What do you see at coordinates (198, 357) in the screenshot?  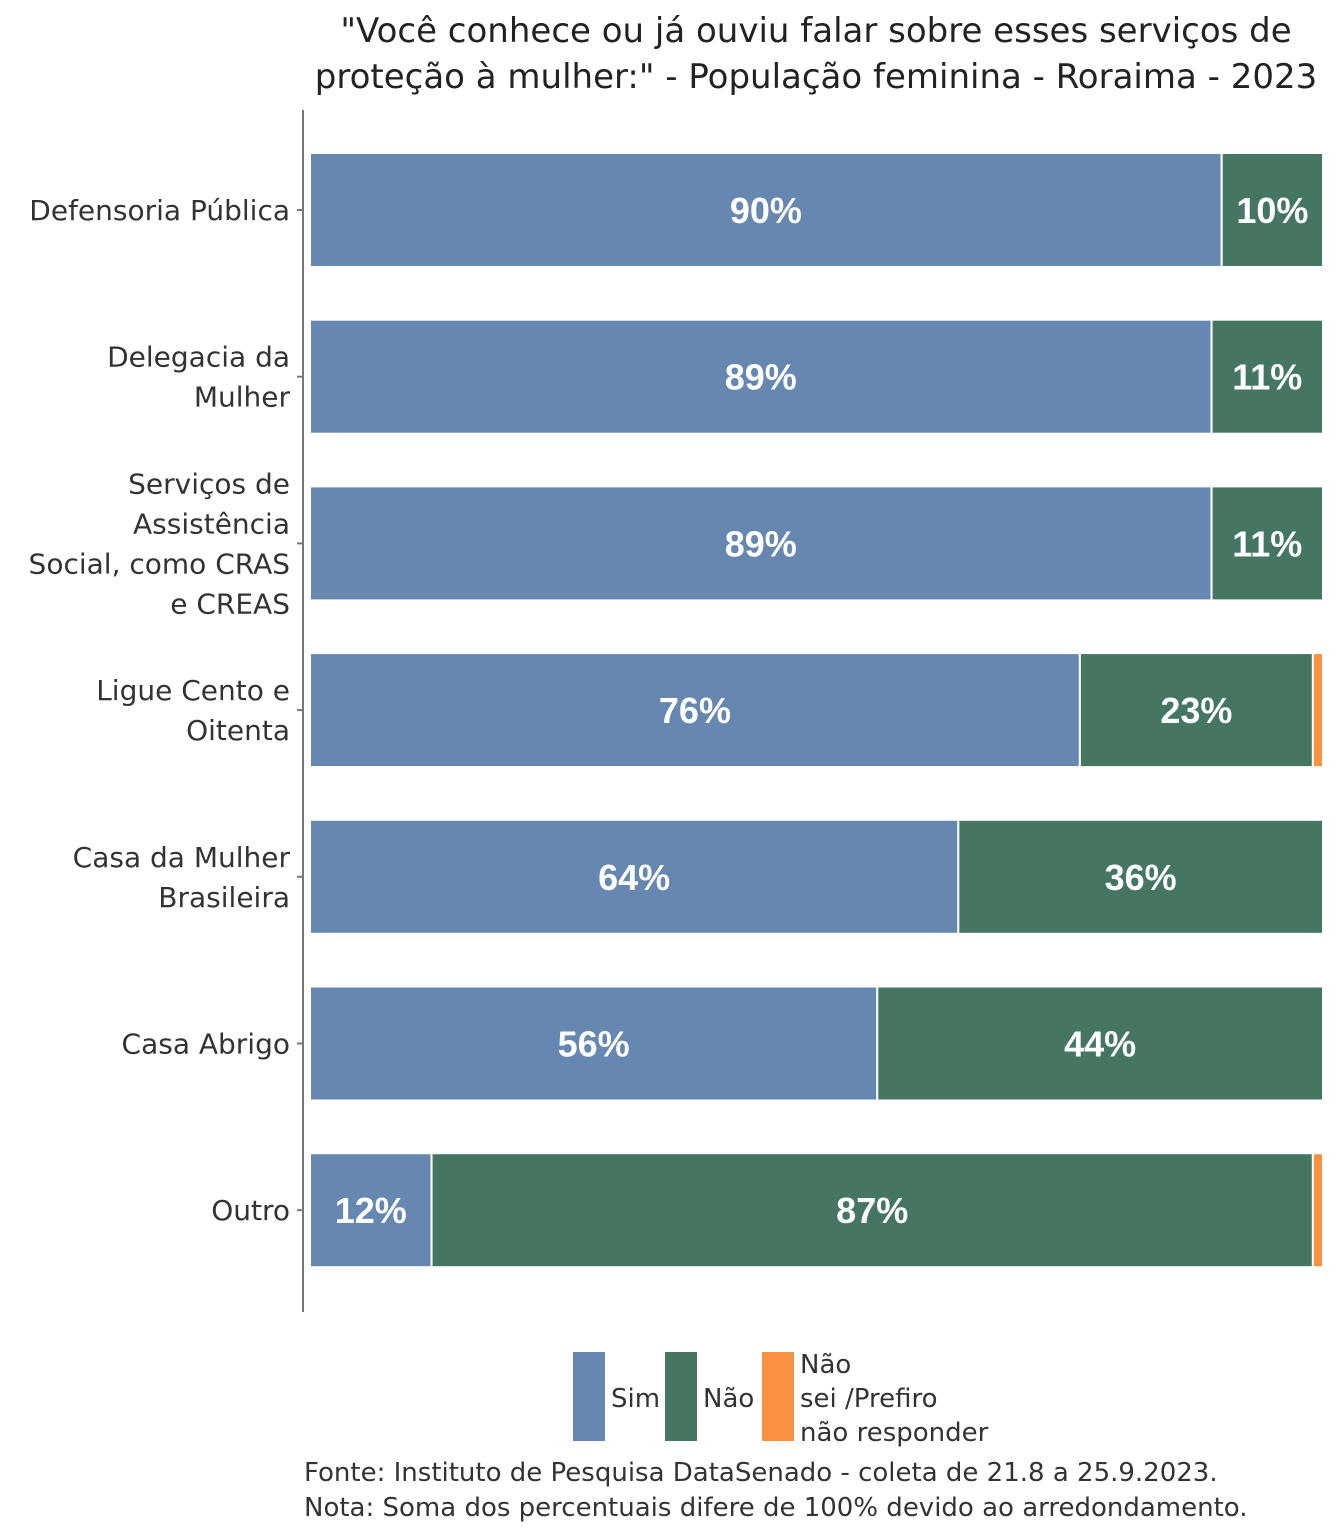 I see `category-label: Delegacia da` at bounding box center [198, 357].